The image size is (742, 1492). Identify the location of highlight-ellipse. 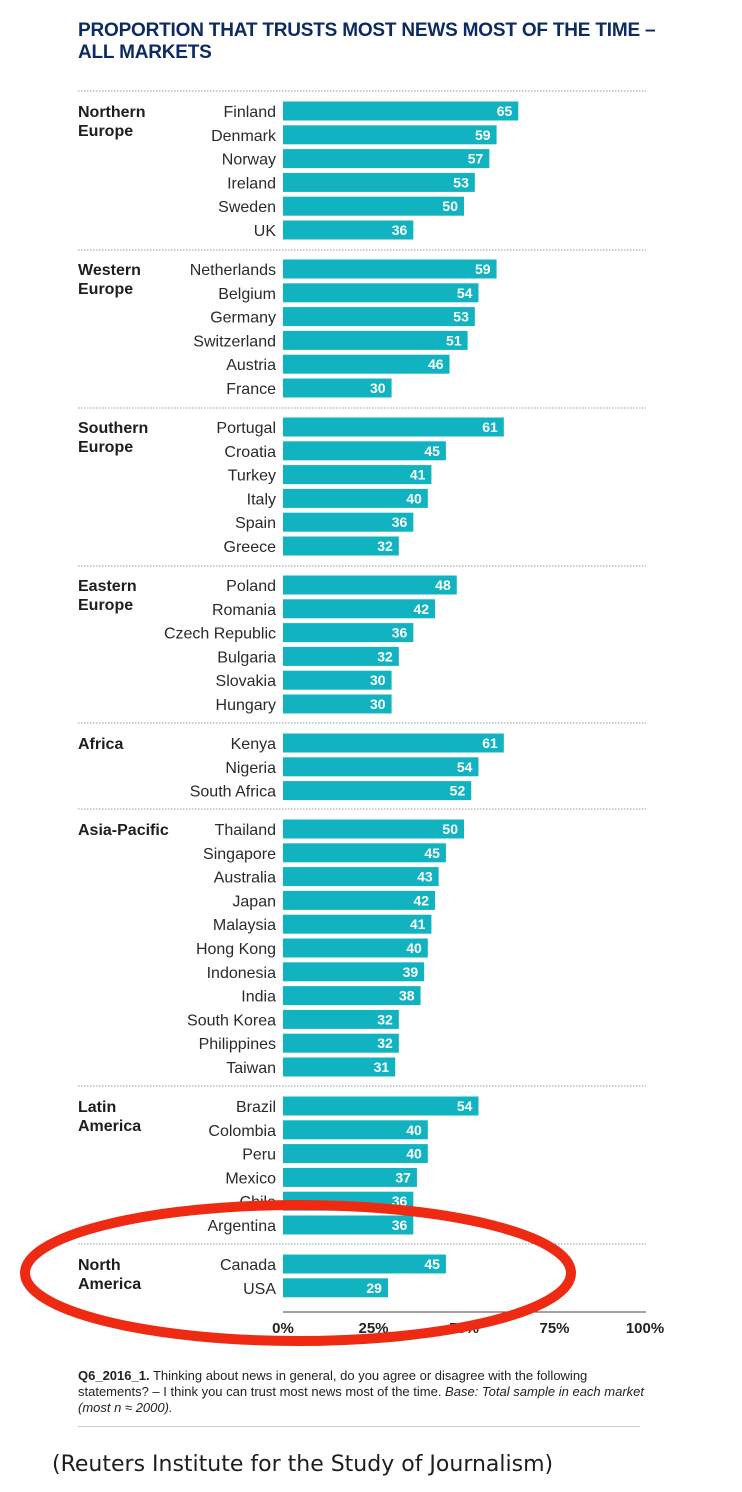
(298, 1273).